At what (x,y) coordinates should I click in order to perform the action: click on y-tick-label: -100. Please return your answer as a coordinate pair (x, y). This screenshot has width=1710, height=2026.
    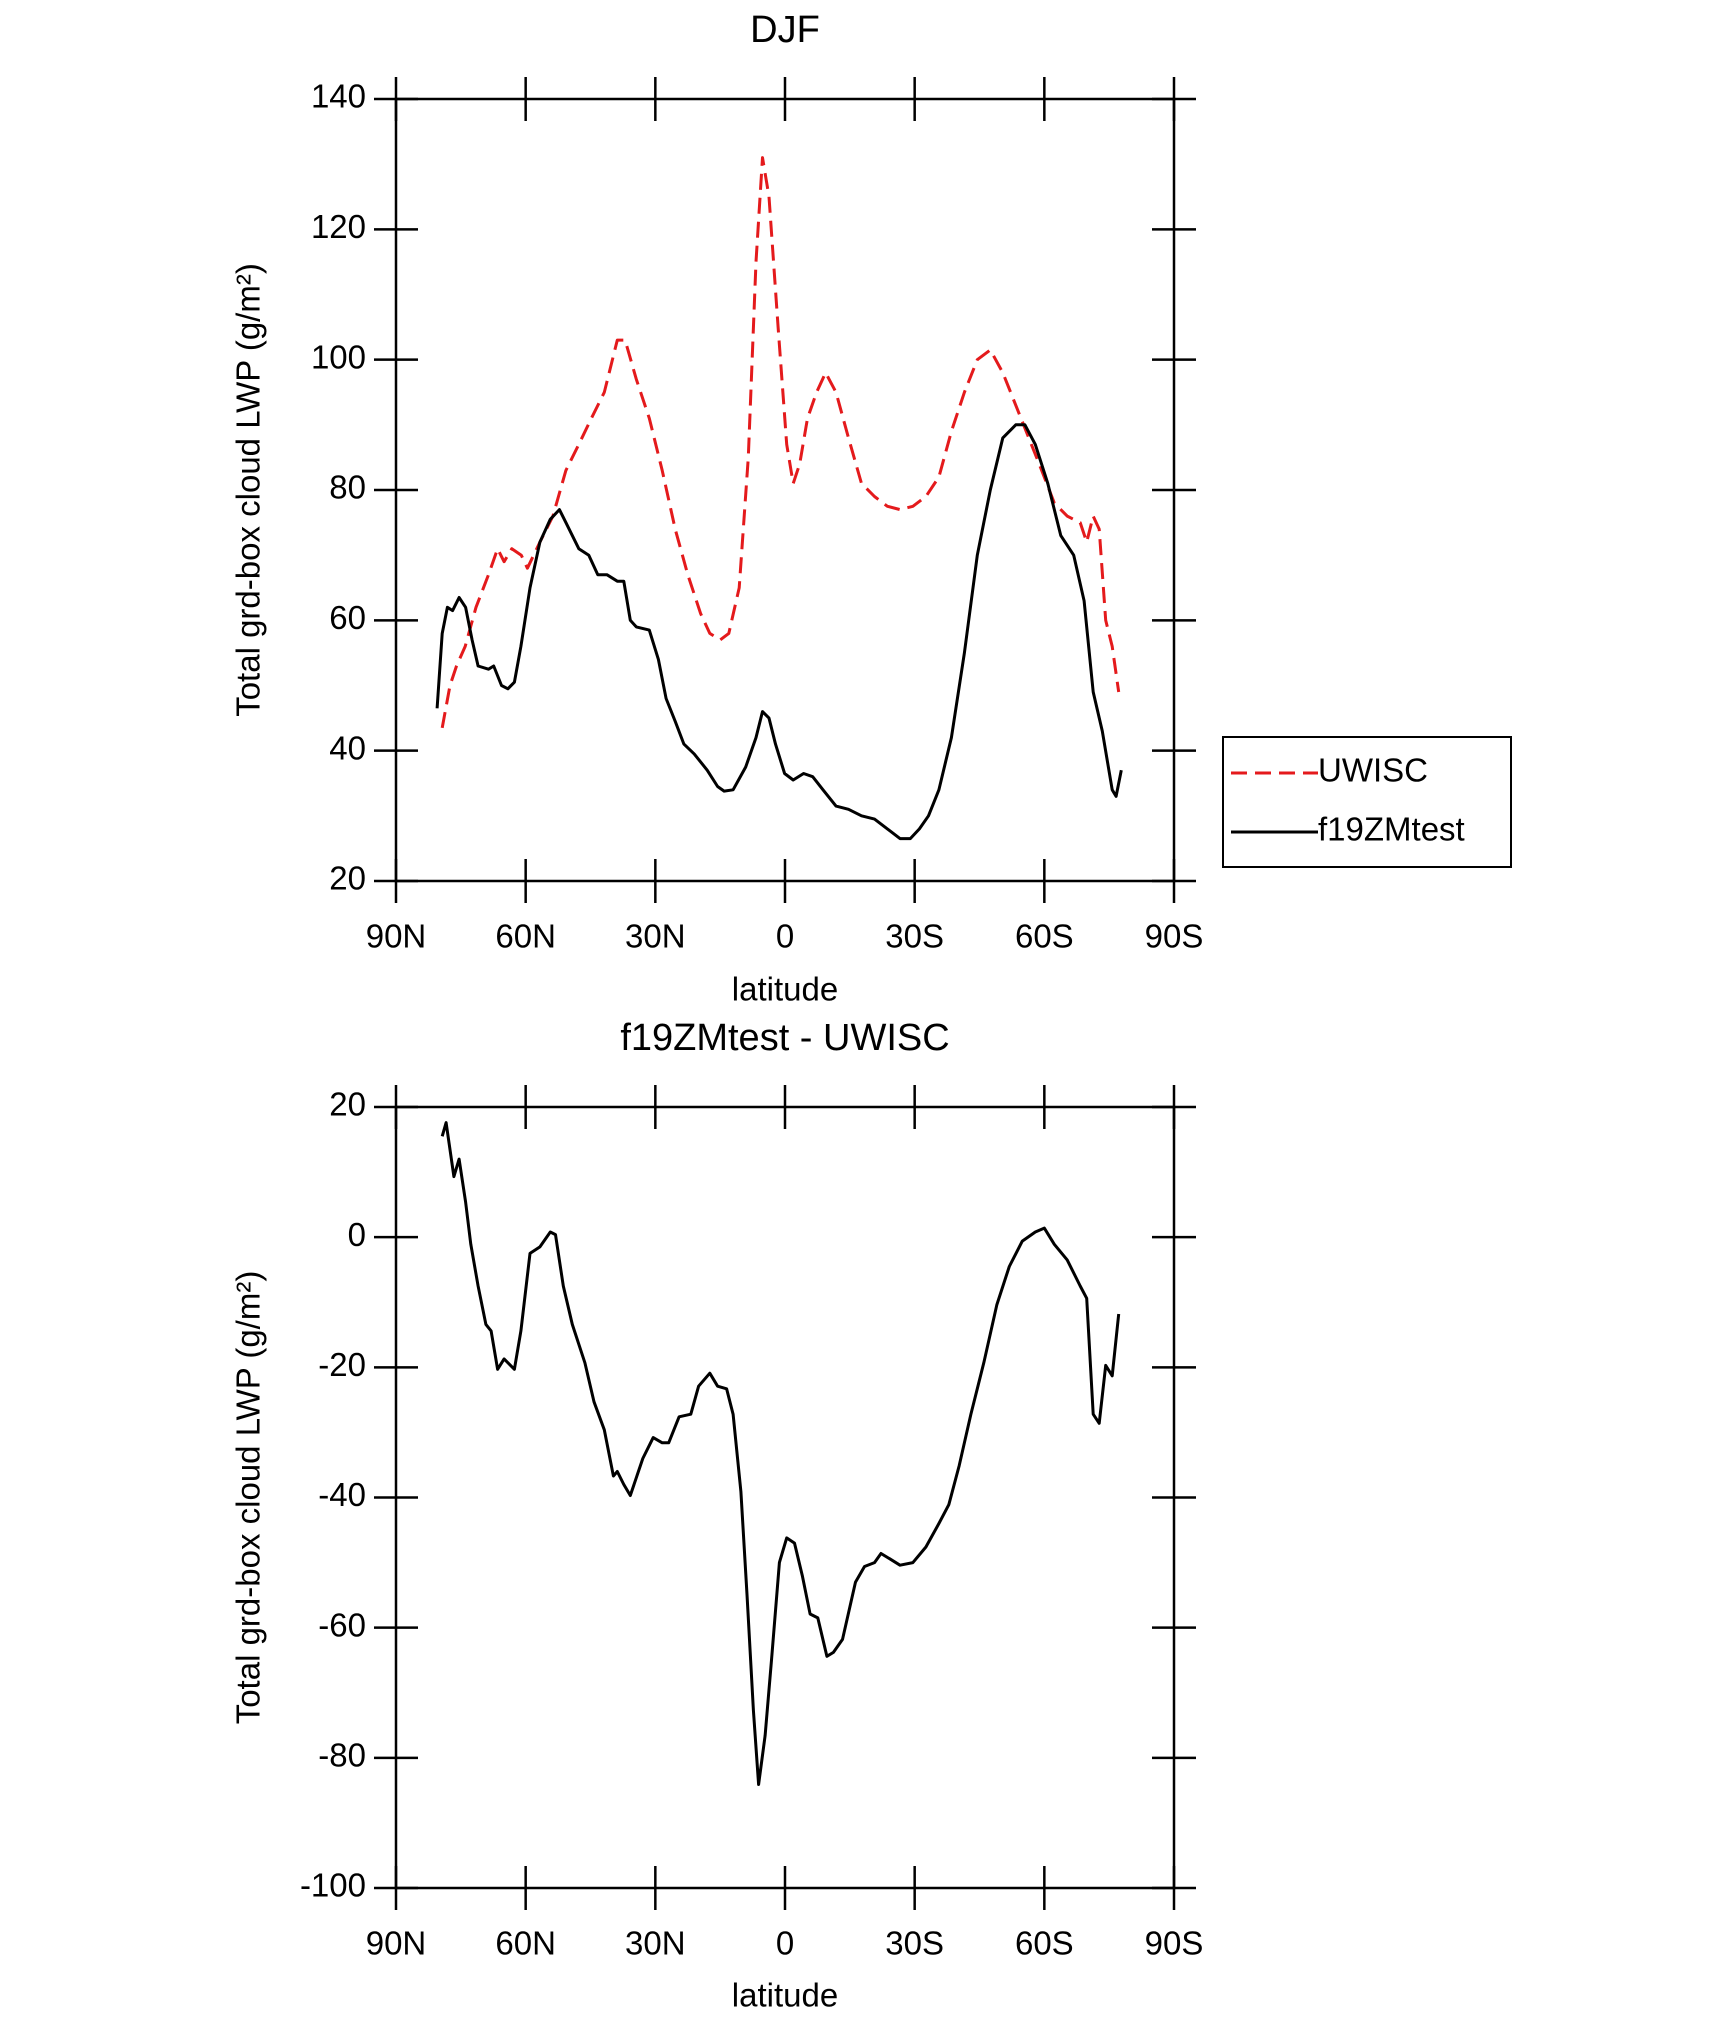
    Looking at the image, I should click on (333, 1885).